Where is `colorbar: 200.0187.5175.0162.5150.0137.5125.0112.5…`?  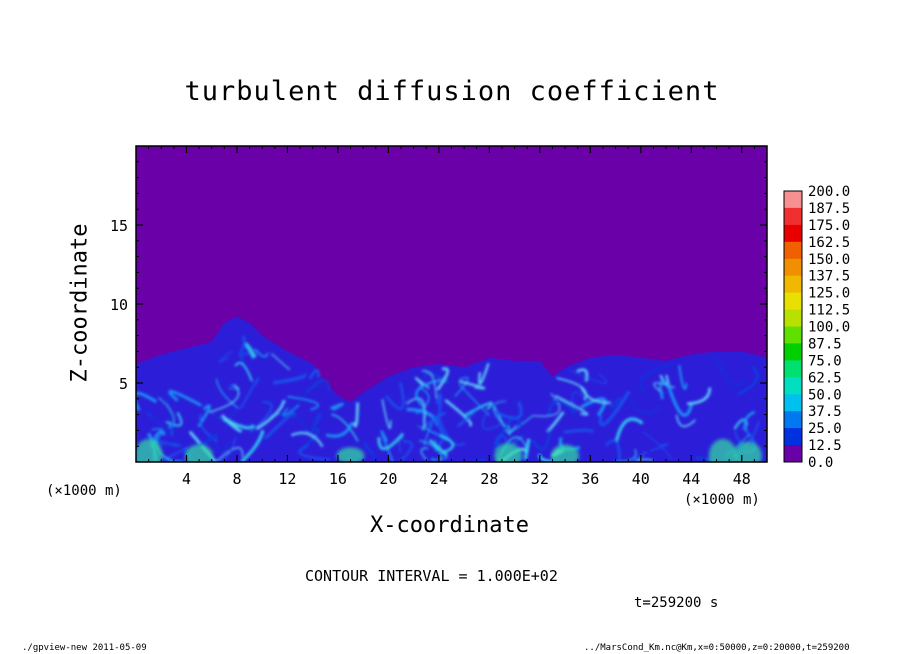 colorbar: 200.0187.5175.0162.5150.0137.5125.0112.5… is located at coordinates (816, 327).